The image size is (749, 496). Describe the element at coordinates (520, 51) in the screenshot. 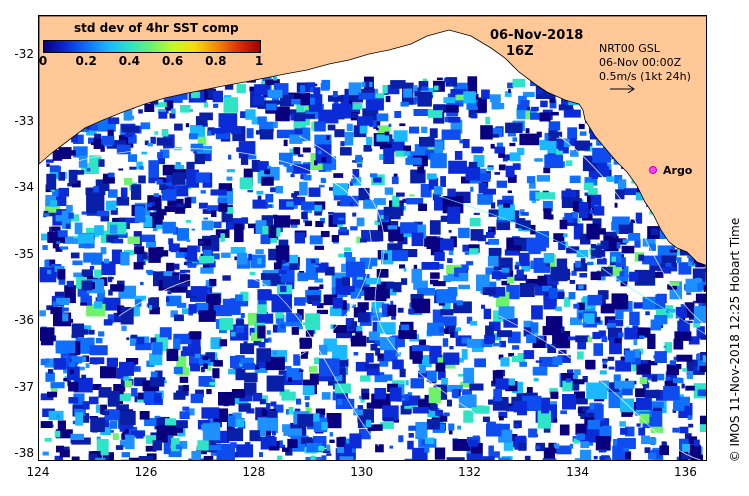

I see `hour-label: 16Z` at that location.